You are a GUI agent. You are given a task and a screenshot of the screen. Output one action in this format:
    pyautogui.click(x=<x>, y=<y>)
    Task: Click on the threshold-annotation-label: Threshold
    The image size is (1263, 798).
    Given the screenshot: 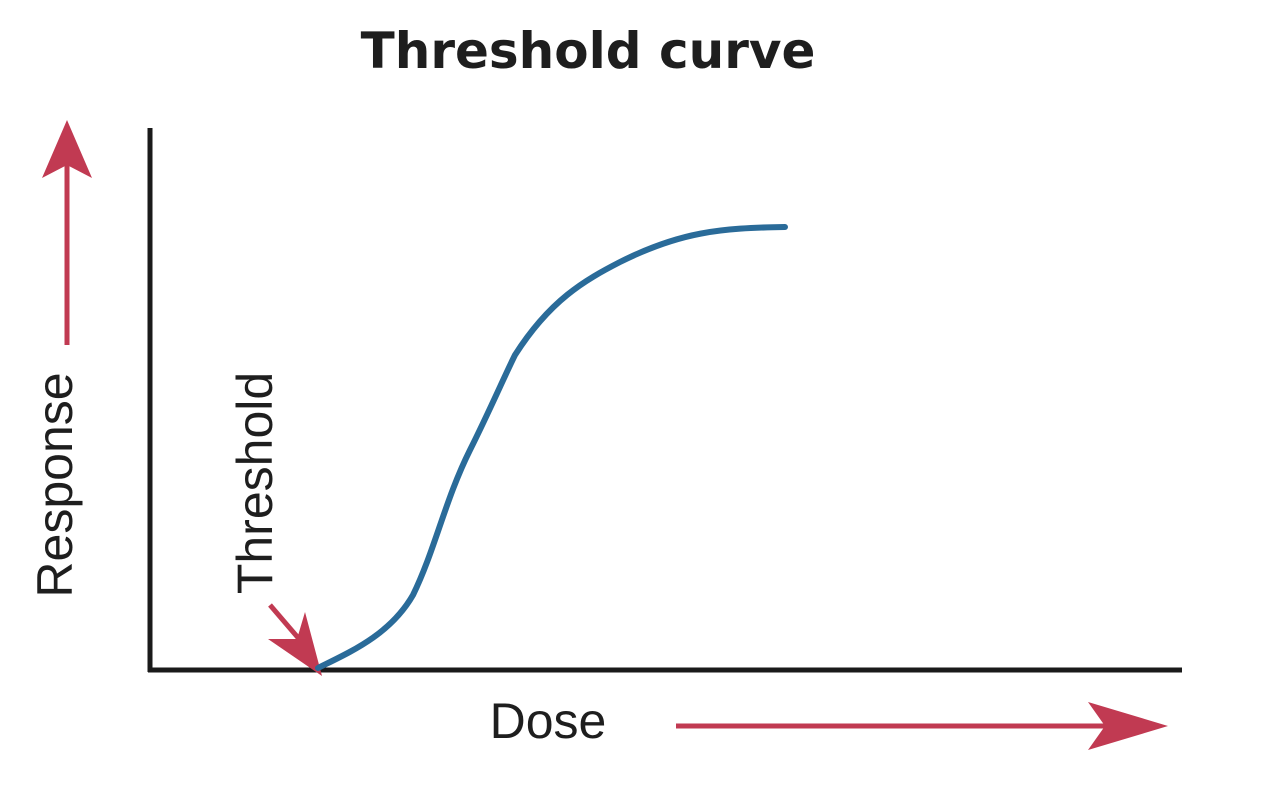 What is the action you would take?
    pyautogui.click(x=255, y=483)
    